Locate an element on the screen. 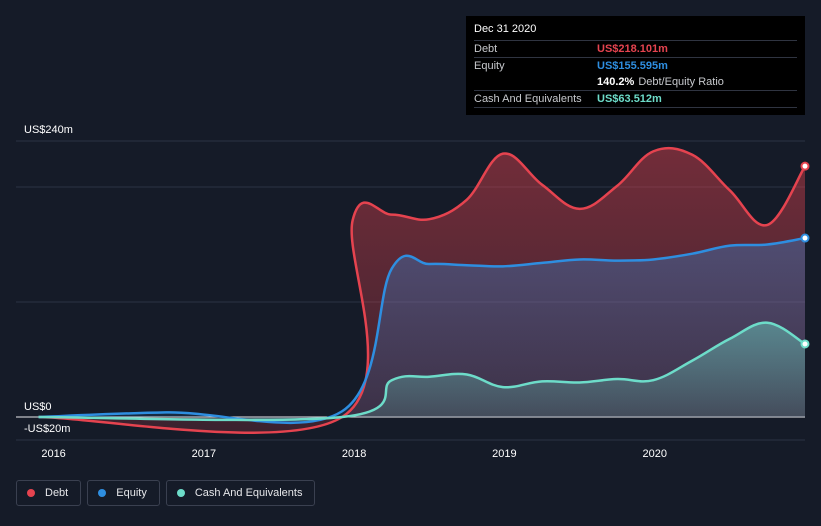 The width and height of the screenshot is (821, 526). legend-item-equity: Equity is located at coordinates (123, 493).